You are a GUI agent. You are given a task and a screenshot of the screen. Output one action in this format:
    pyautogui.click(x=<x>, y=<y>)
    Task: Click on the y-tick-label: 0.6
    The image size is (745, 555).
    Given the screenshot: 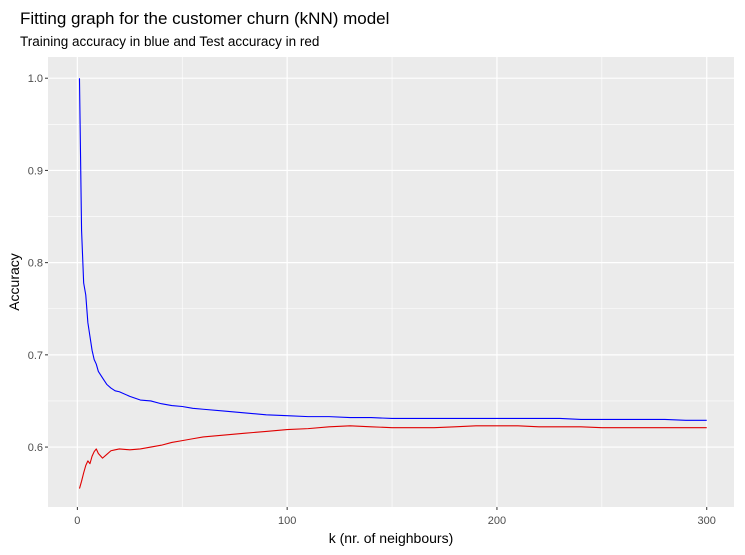 What is the action you would take?
    pyautogui.click(x=35, y=448)
    